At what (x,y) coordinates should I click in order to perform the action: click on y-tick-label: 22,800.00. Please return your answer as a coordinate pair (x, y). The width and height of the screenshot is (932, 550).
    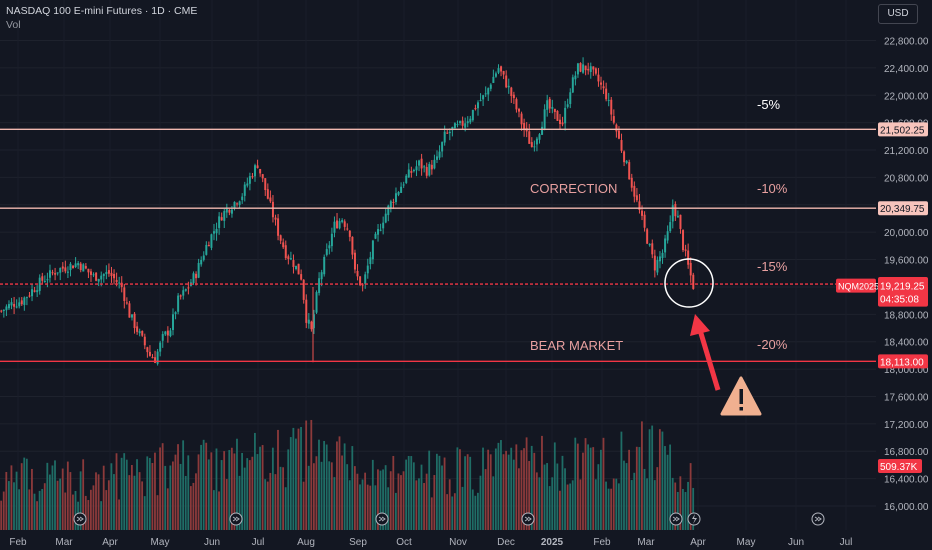
    Looking at the image, I should click on (906, 42).